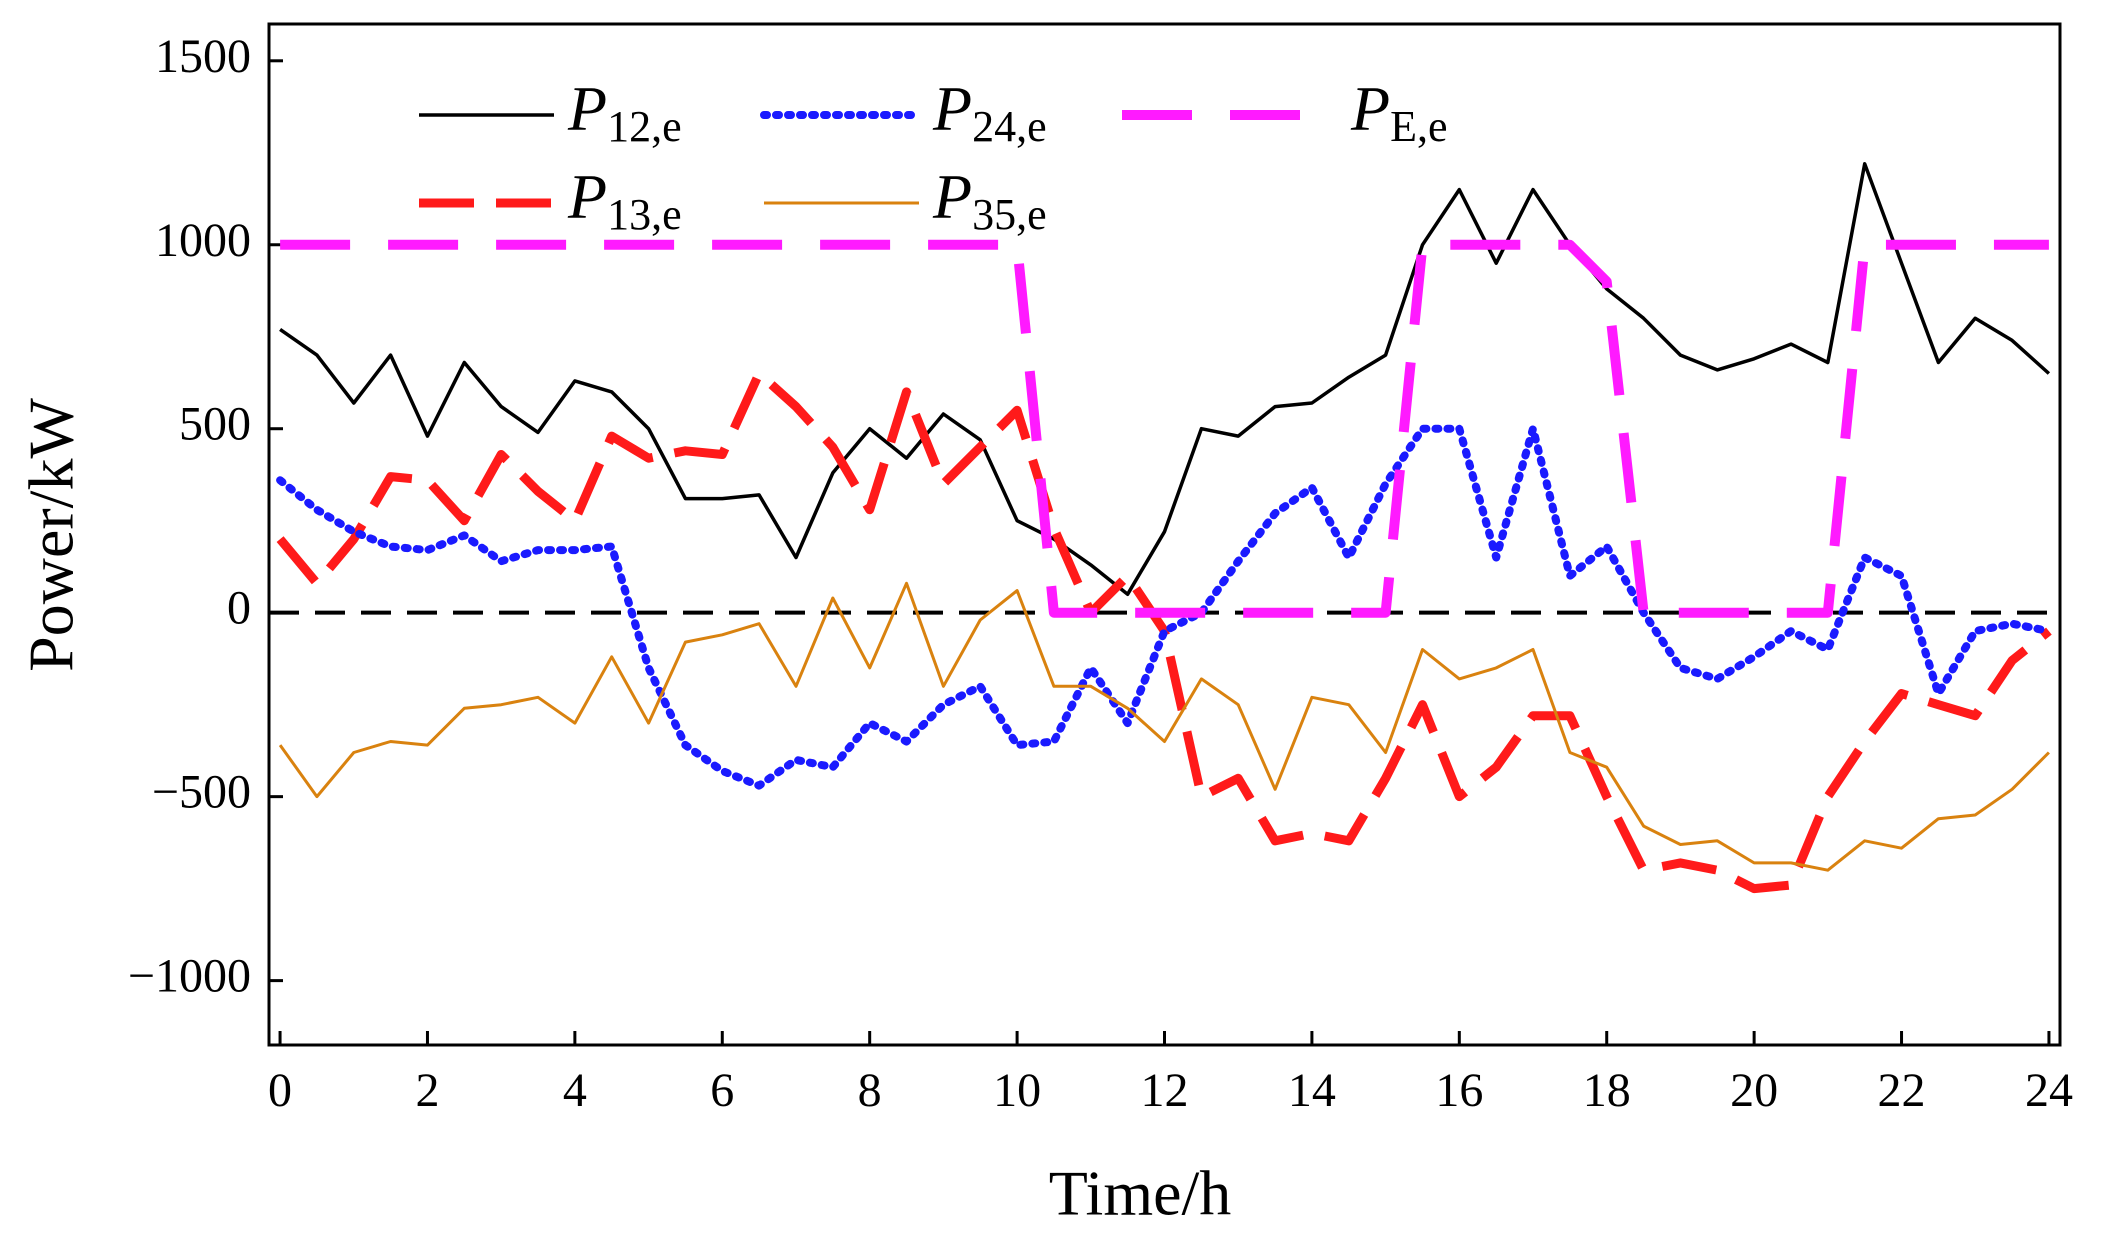  What do you see at coordinates (1165, 1090) in the screenshot?
I see `x-tick-label: 12` at bounding box center [1165, 1090].